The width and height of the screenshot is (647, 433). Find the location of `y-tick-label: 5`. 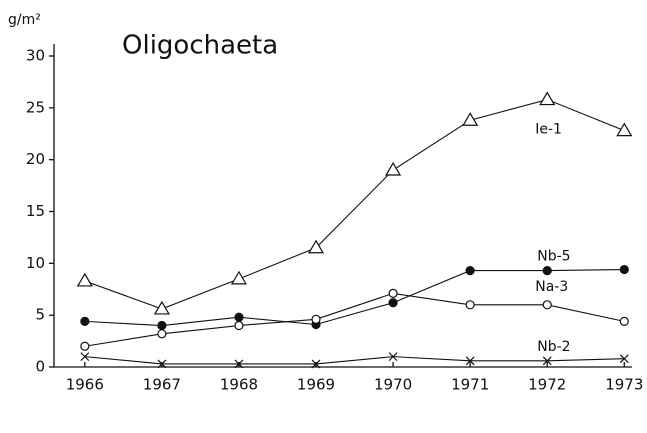

y-tick-label: 5 is located at coordinates (40, 315).